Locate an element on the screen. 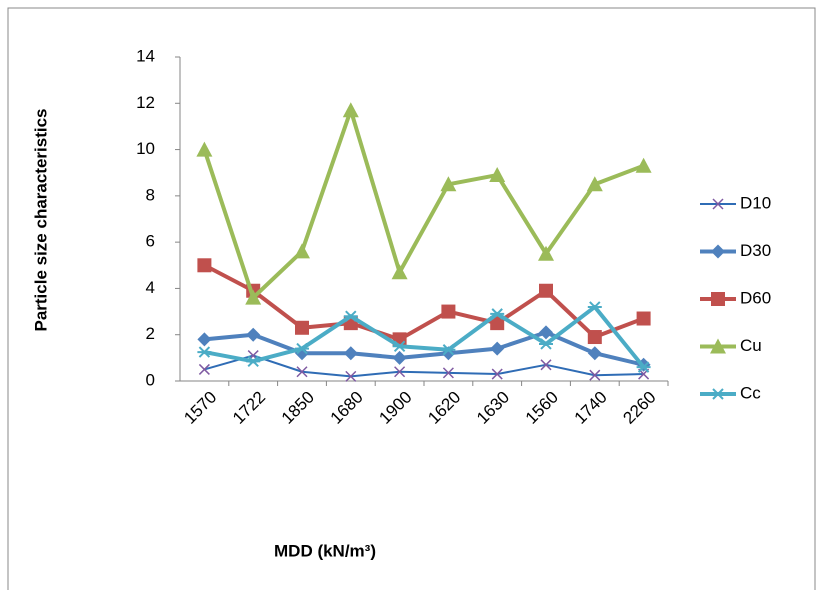  y-tick-label: 2 is located at coordinates (150, 333).